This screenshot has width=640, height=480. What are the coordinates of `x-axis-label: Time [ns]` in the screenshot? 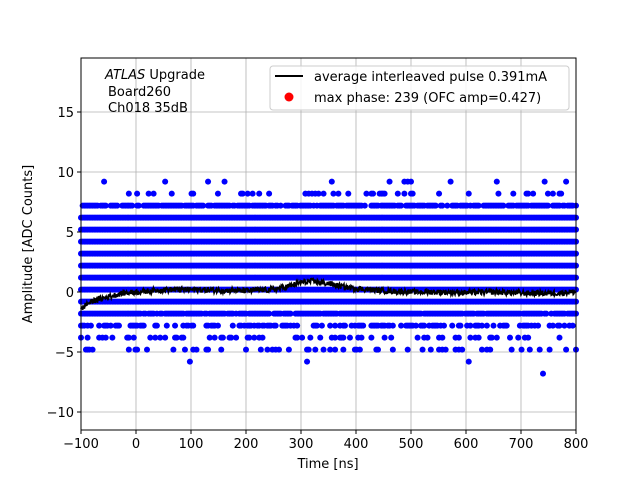 It's located at (327, 464).